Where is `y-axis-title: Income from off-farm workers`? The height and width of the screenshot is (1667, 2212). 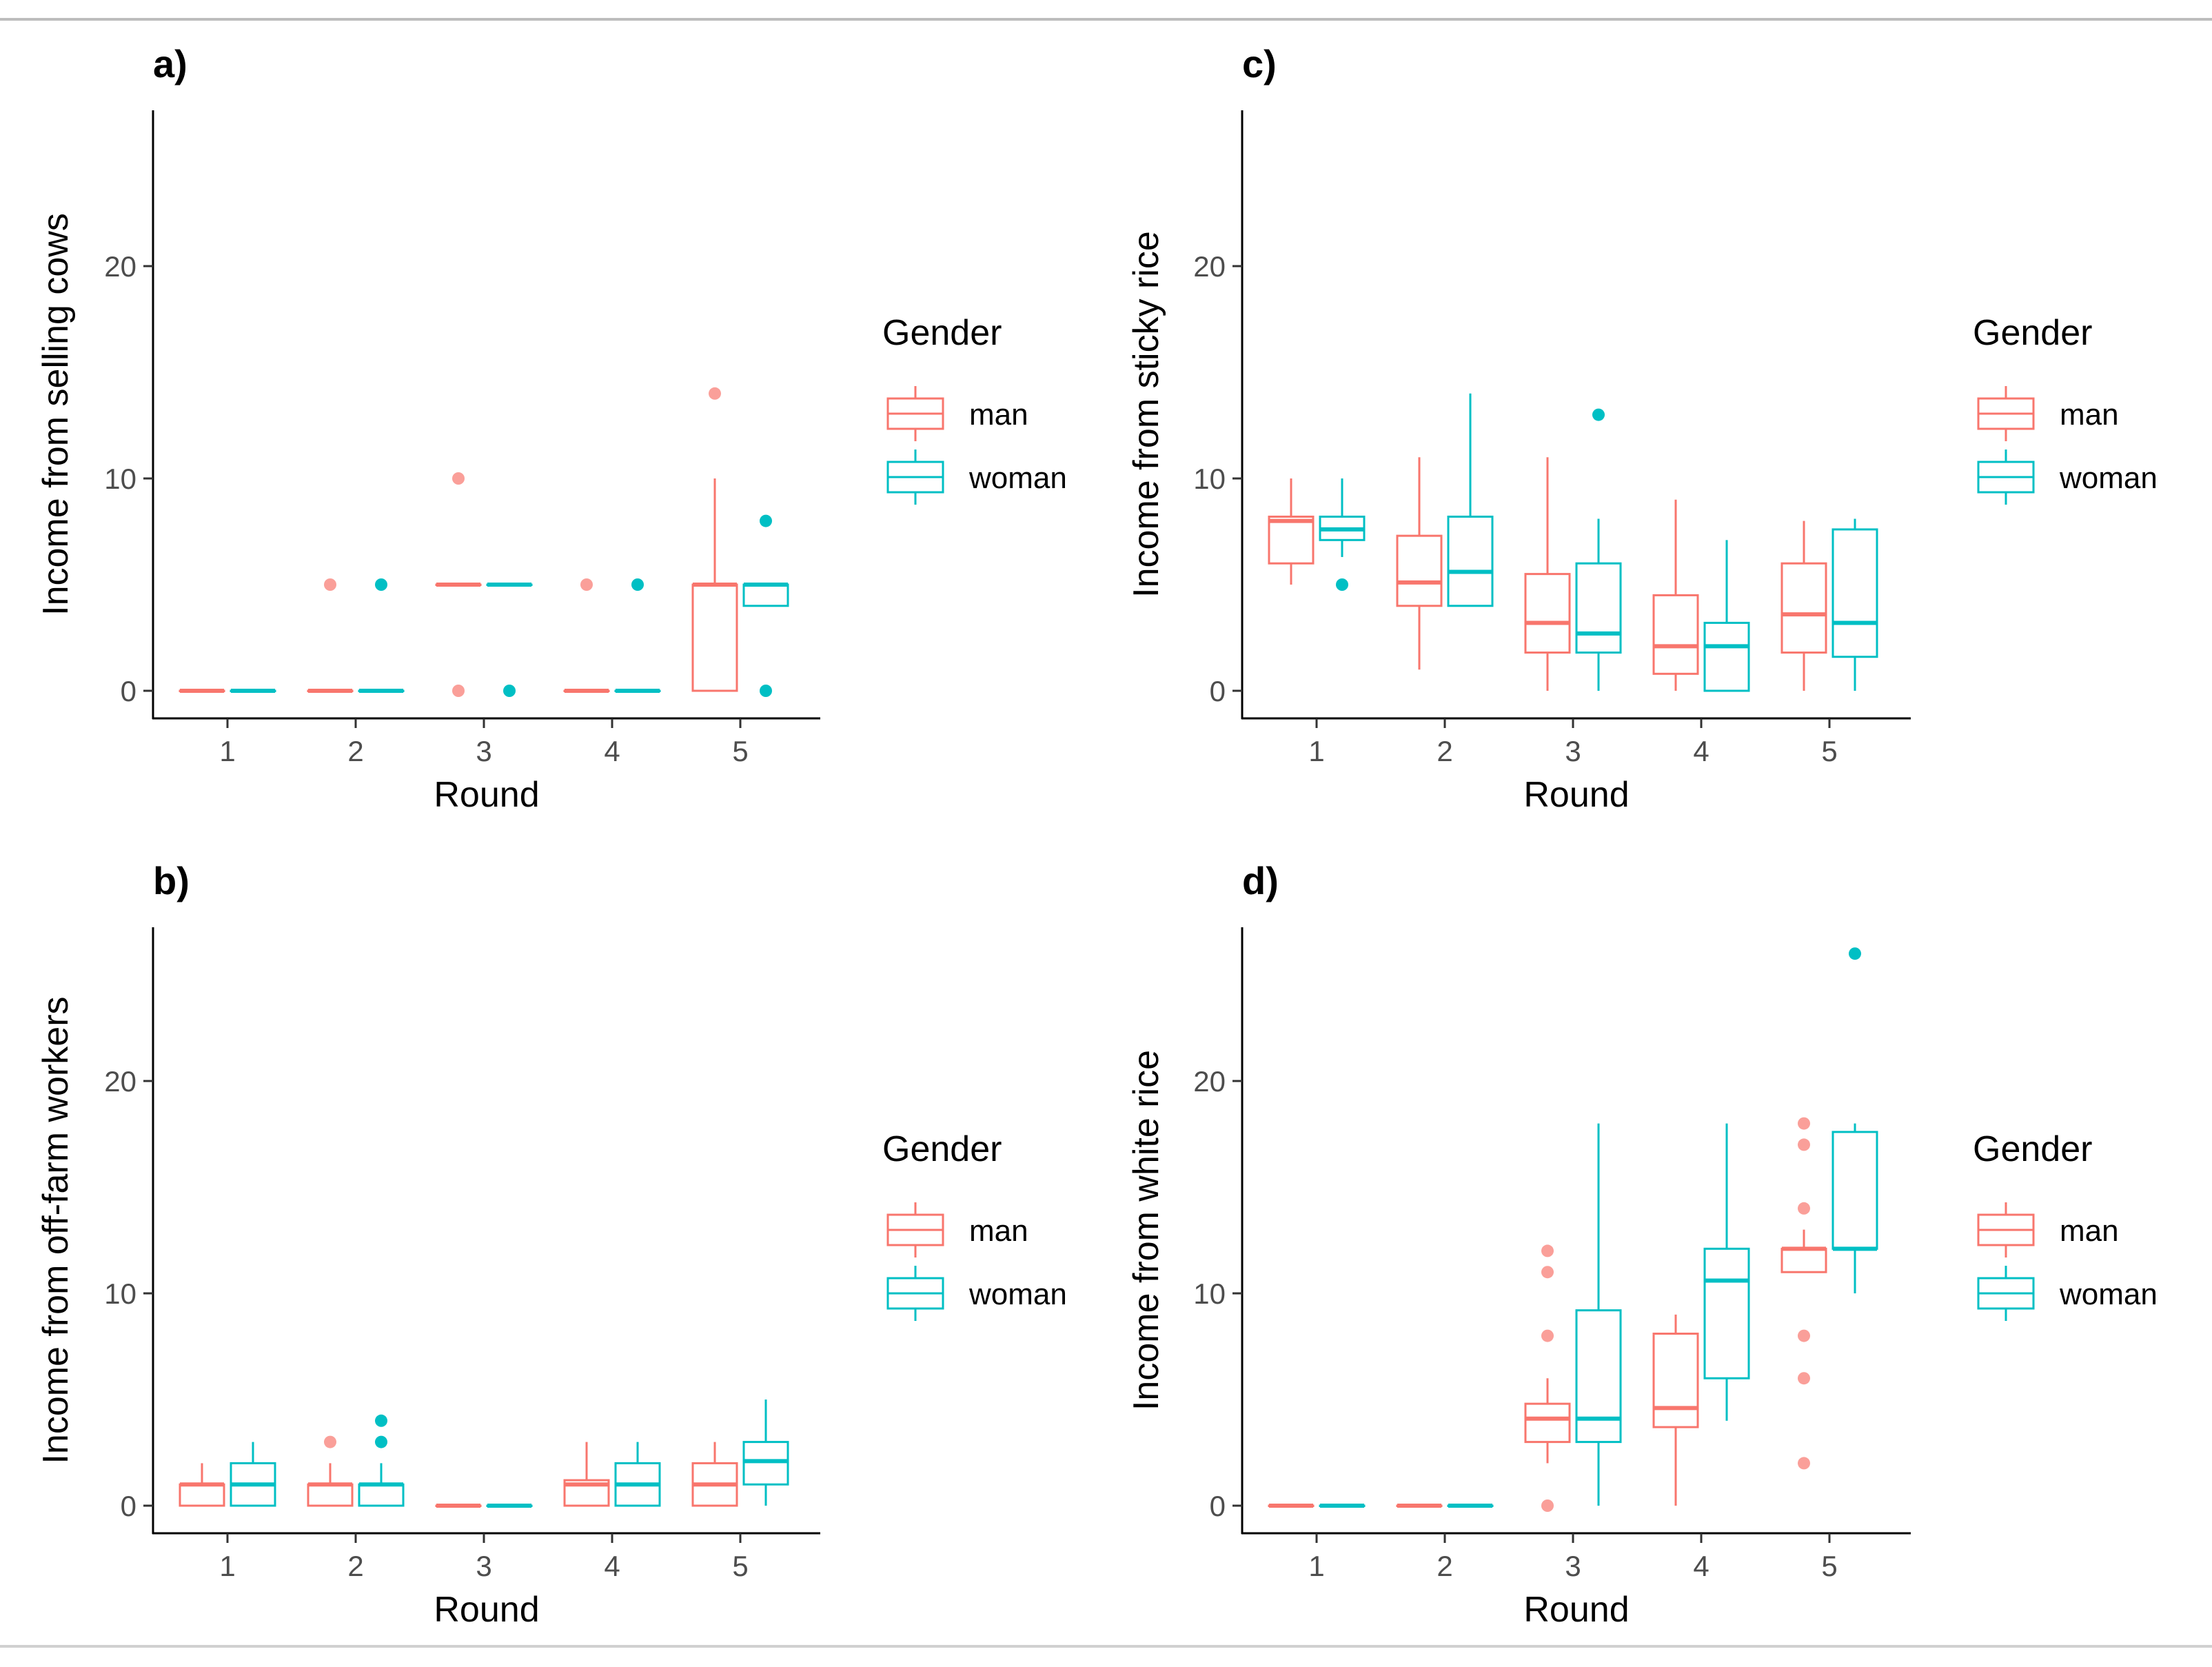
y-axis-title: Income from off-farm workers is located at coordinates (56, 1230).